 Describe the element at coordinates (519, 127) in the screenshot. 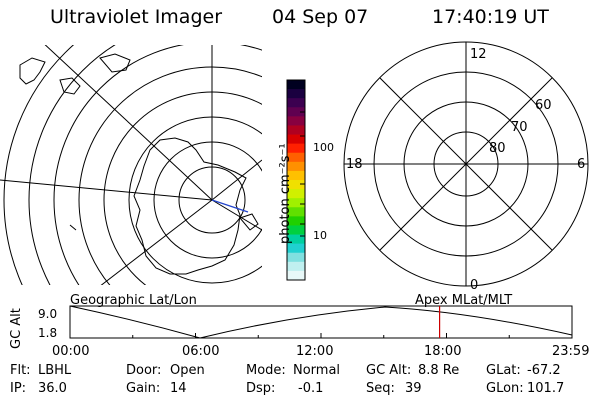

I see `lat-label-70: 70` at that location.